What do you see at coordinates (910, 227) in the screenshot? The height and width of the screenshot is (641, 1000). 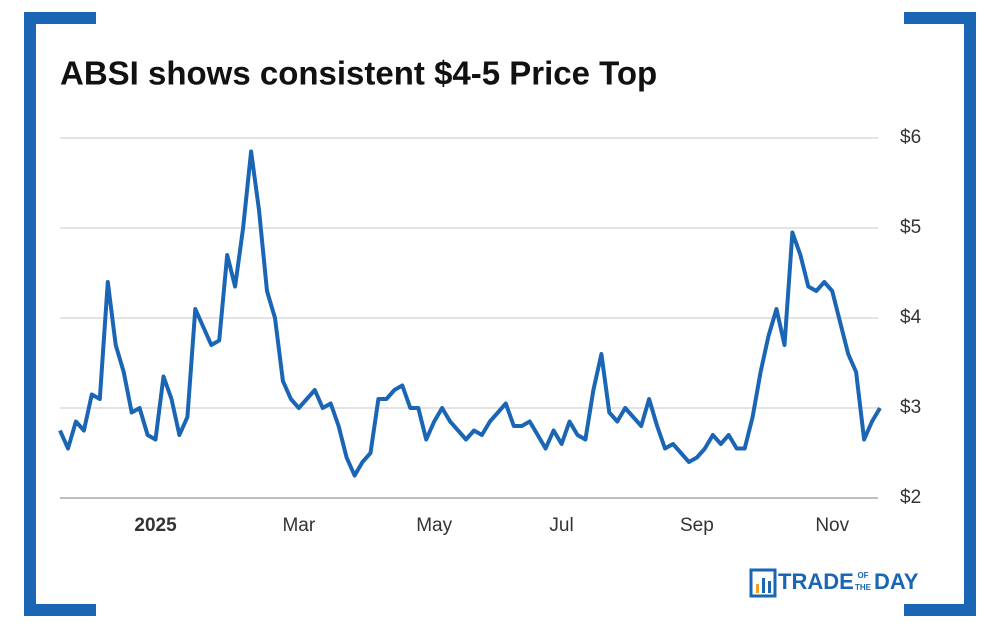 I see `y-tick-label: $5` at bounding box center [910, 227].